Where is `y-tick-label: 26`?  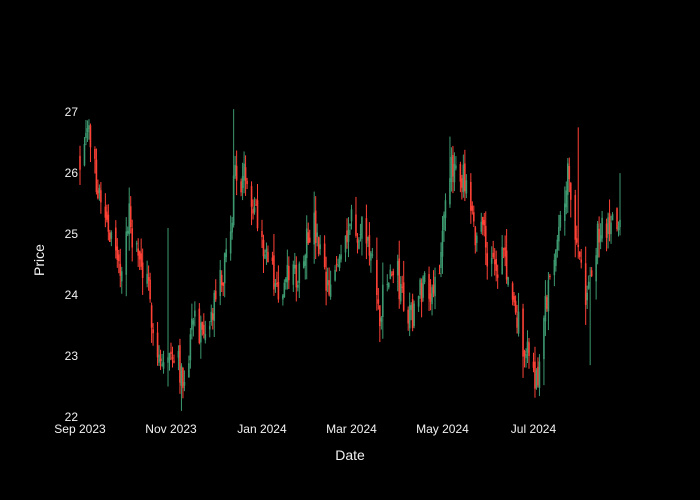 y-tick-label: 26 is located at coordinates (72, 173).